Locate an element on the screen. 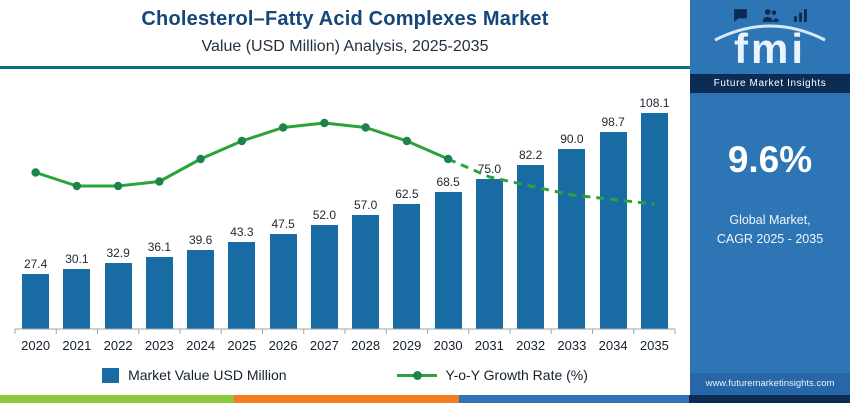 The width and height of the screenshot is (850, 403). x-axis-label: 2030 is located at coordinates (448, 345).